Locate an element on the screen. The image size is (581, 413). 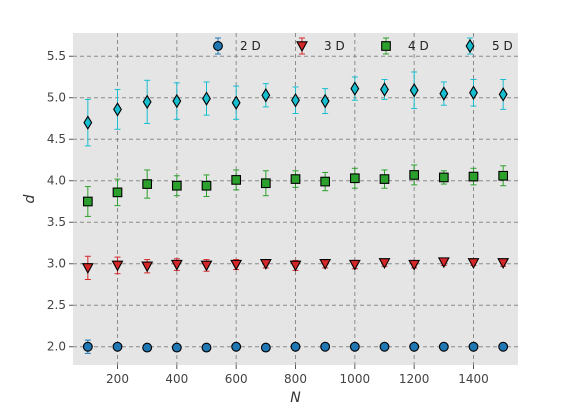
x-tick-label: 1200 is located at coordinates (414, 379).